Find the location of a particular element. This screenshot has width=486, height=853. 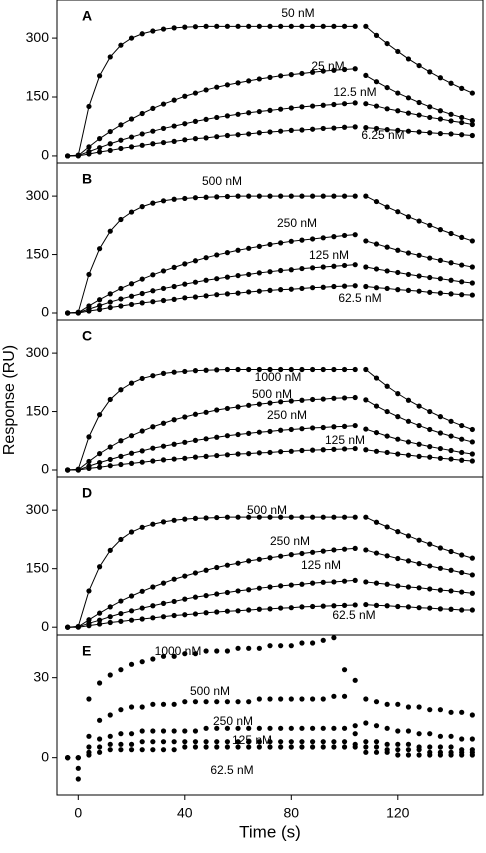

y-tick-label: 150 is located at coordinates (38, 96).